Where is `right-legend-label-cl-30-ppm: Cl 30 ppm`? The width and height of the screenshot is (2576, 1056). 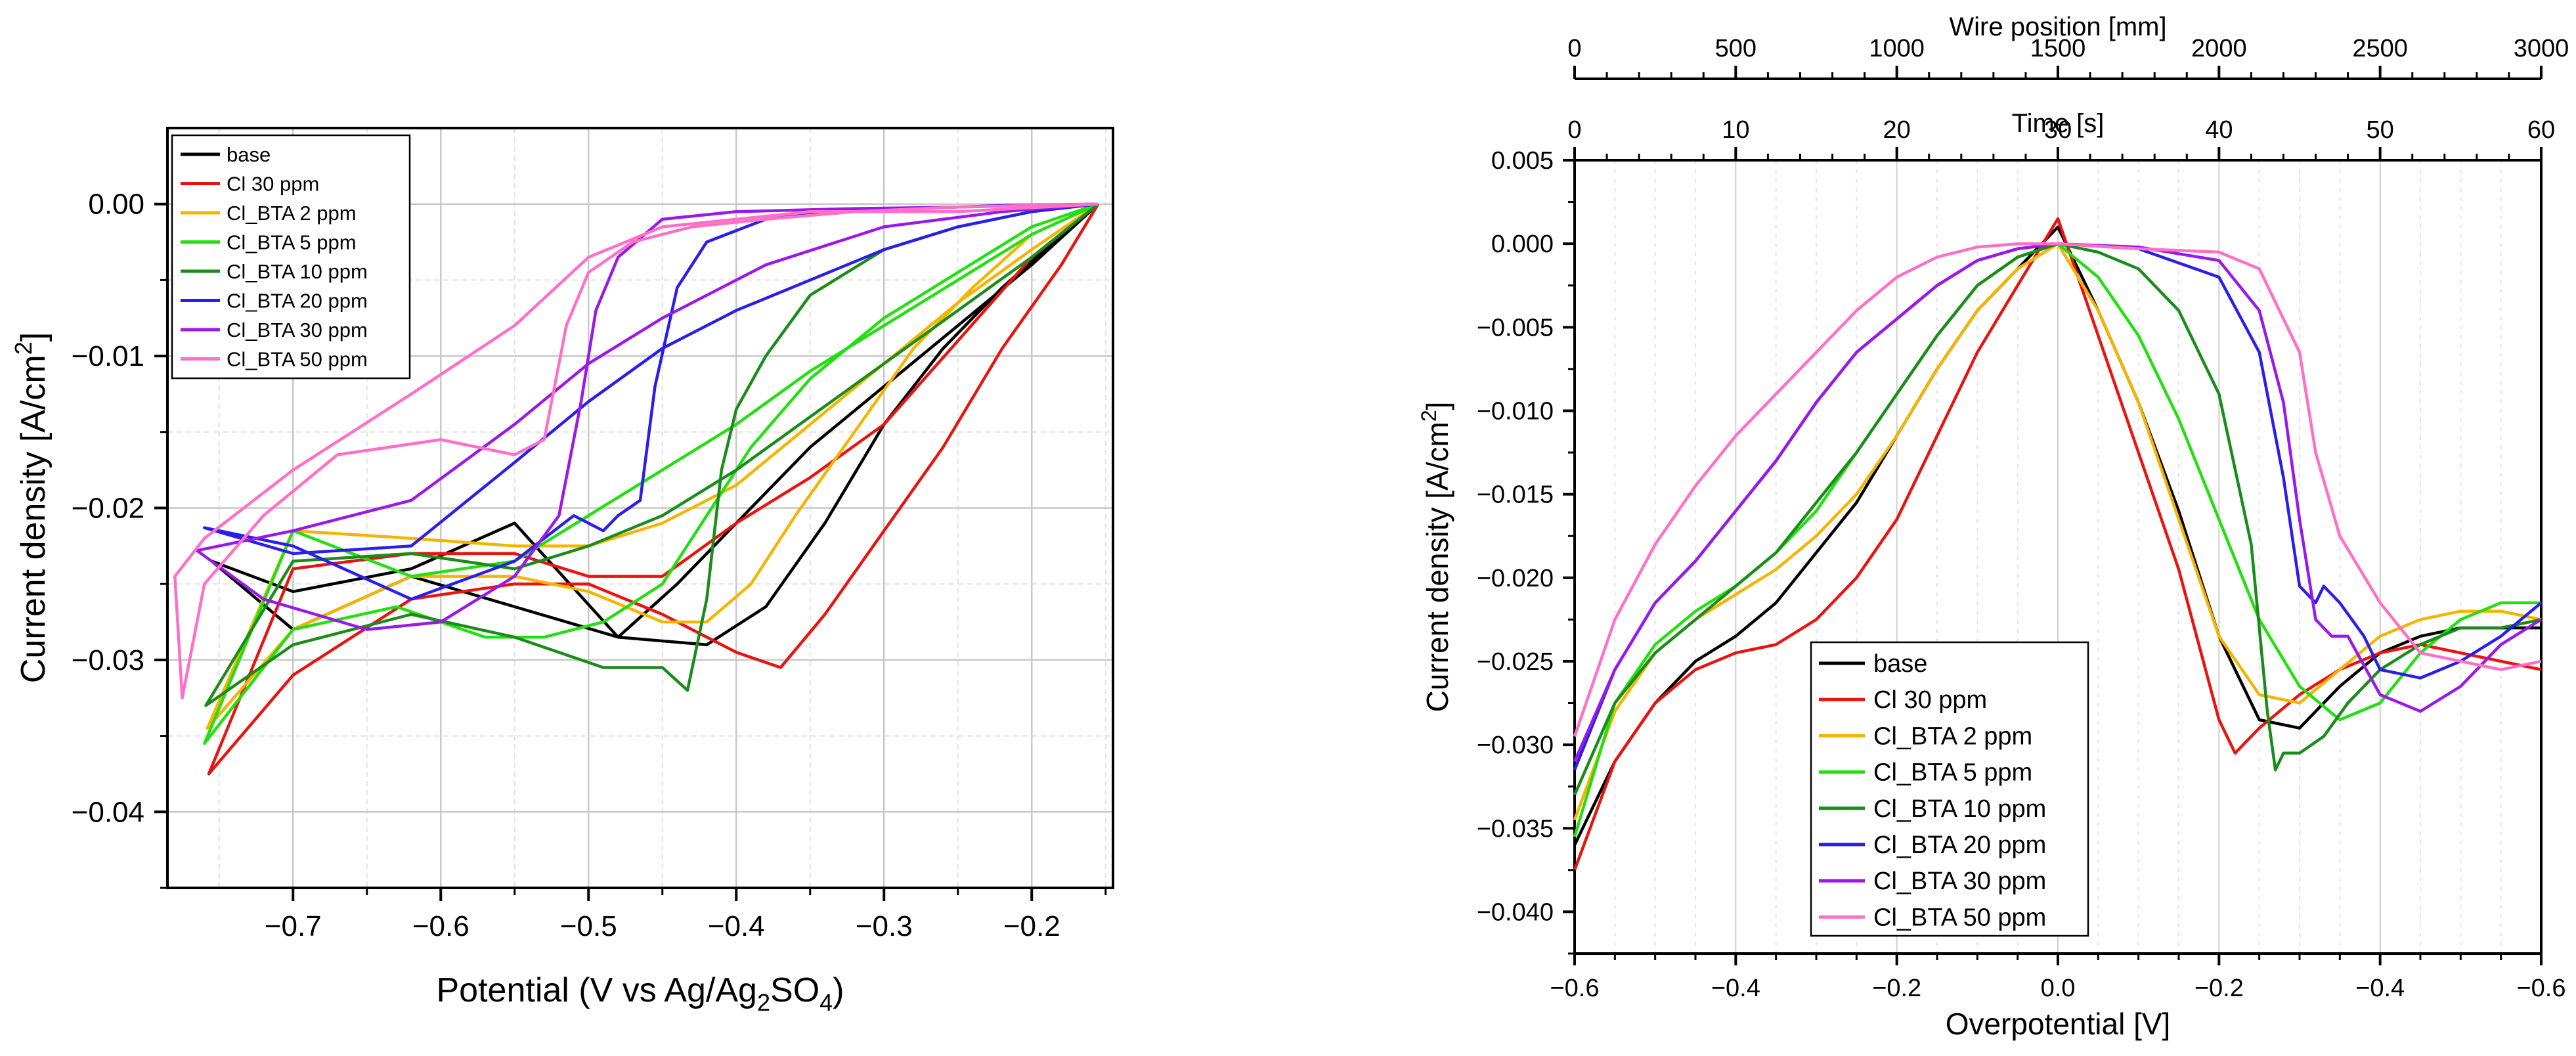
right-legend-label-cl-30-ppm: Cl 30 ppm is located at coordinates (1930, 700).